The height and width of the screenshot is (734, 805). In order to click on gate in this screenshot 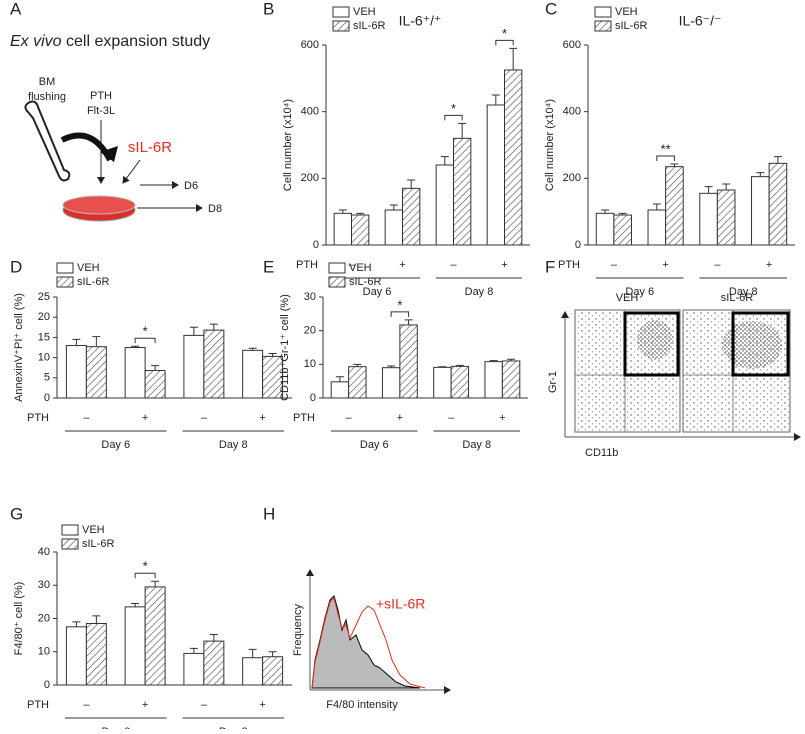, I will do `click(760, 344)`.